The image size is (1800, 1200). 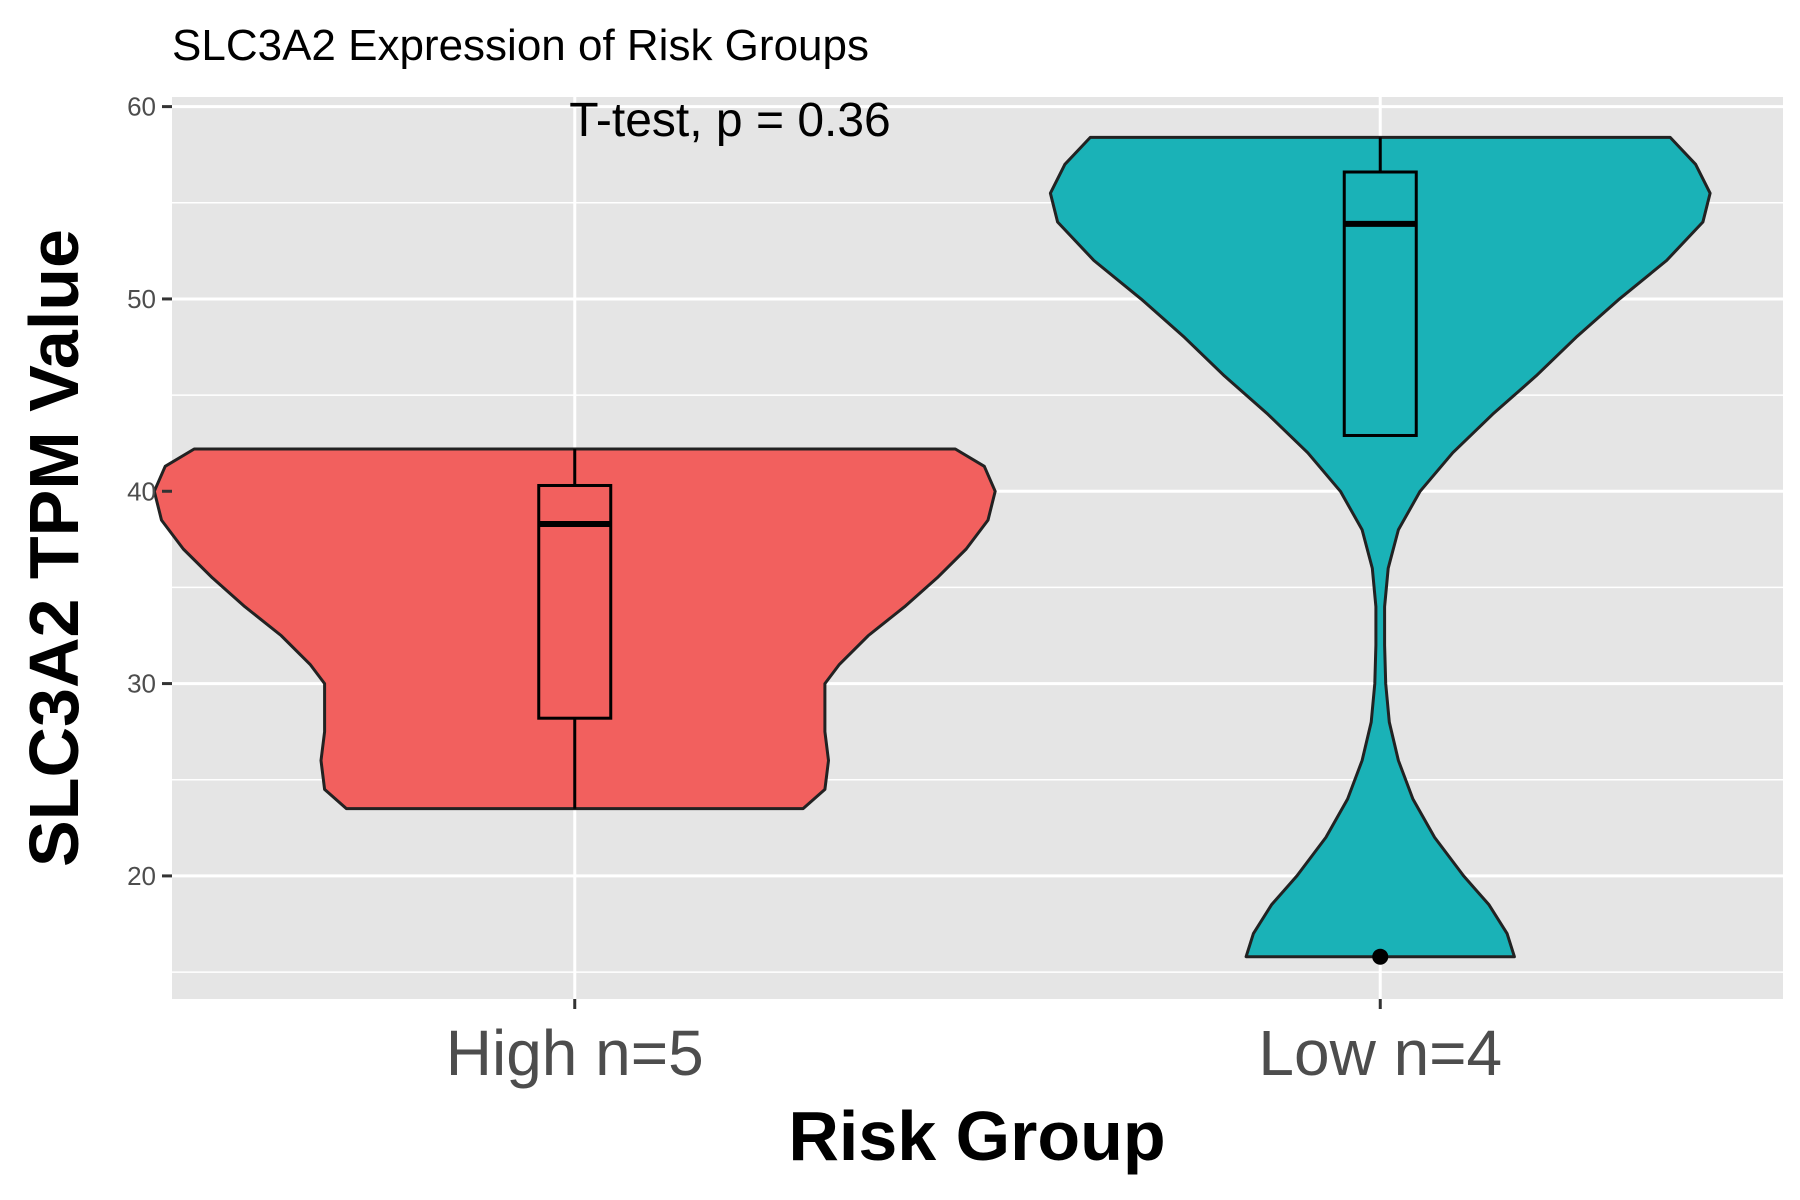 I want to click on box-low, so click(x=1380, y=303).